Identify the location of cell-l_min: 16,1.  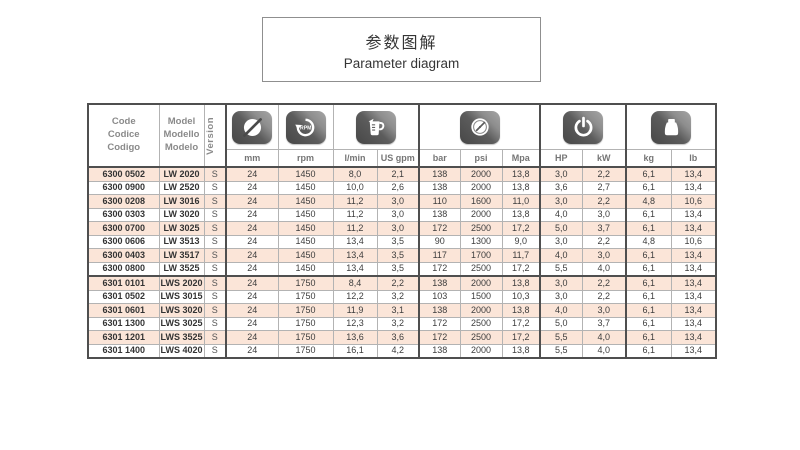
(355, 351).